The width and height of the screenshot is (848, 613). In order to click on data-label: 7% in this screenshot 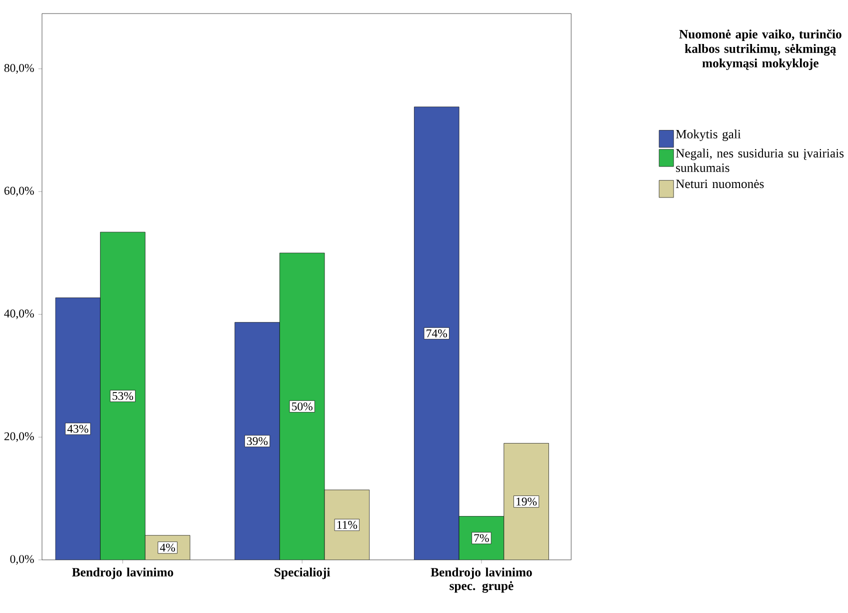, I will do `click(481, 538)`.